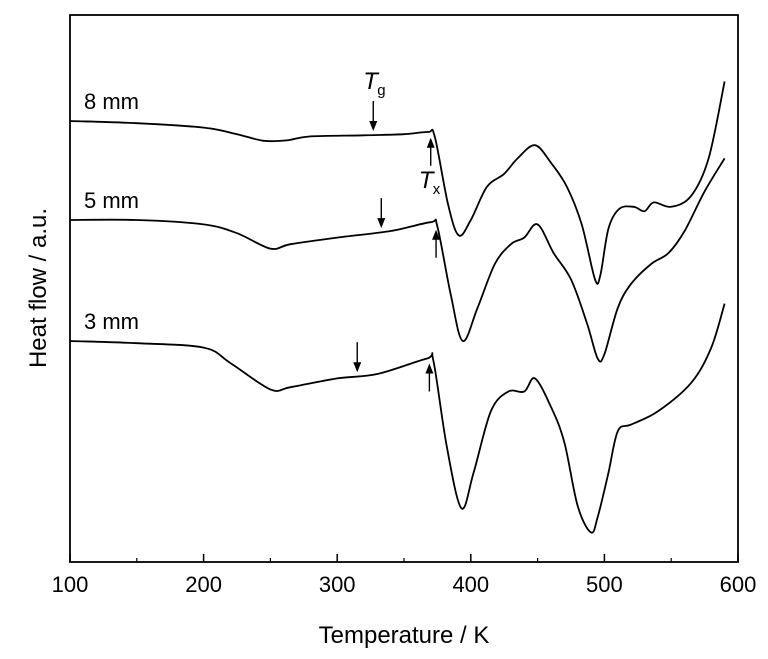  I want to click on x-tick-label-100: 100, so click(70, 584).